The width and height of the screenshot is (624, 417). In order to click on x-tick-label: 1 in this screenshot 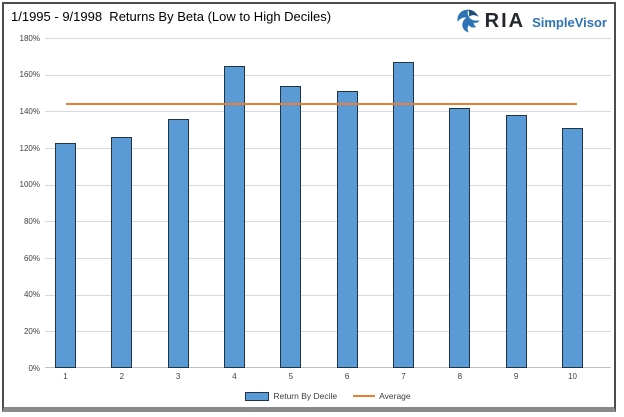, I will do `click(65, 376)`.